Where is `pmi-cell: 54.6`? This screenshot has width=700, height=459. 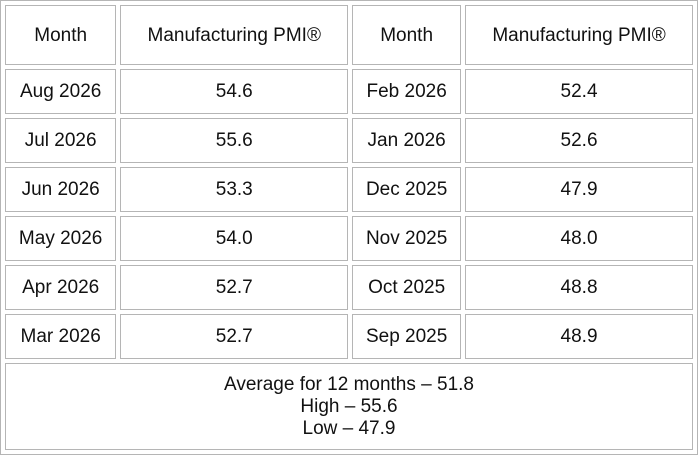
pmi-cell: 54.6 is located at coordinates (234, 91).